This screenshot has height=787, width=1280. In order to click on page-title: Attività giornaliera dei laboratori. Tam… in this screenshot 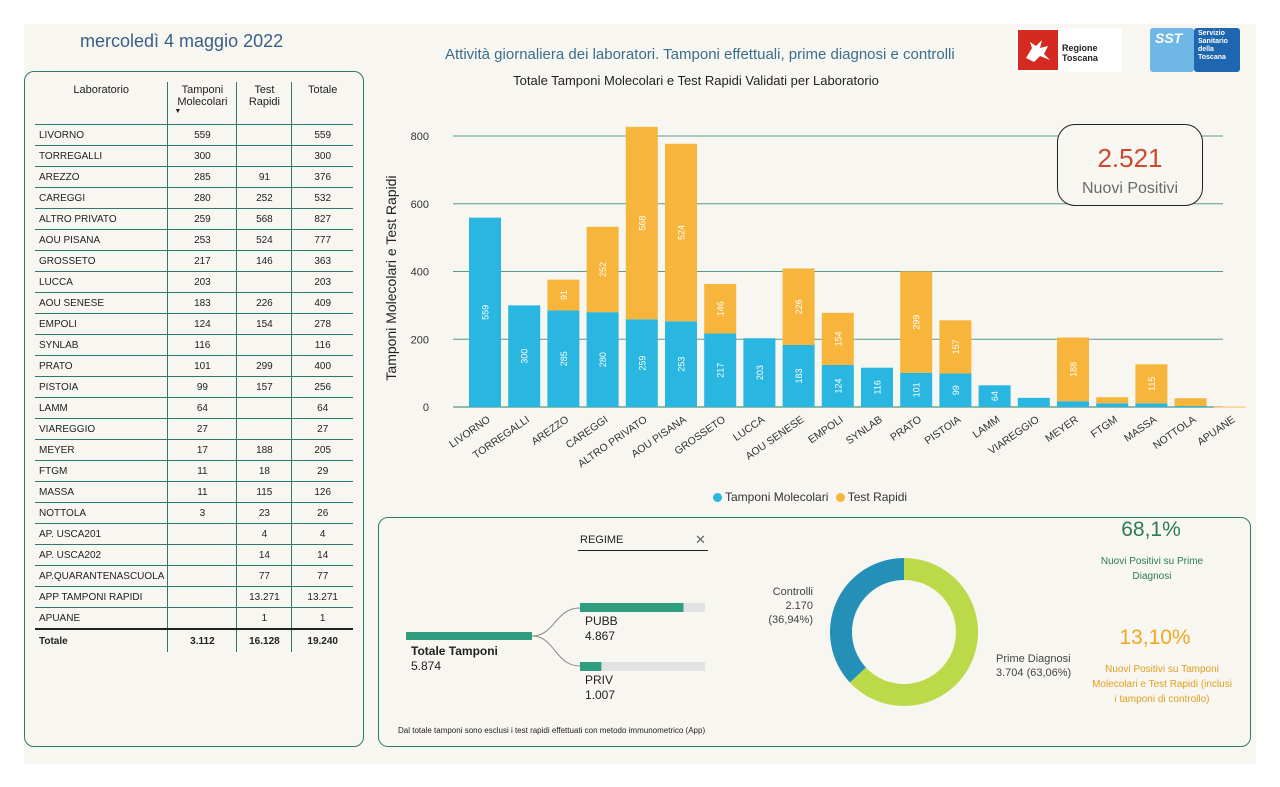, I will do `click(700, 54)`.